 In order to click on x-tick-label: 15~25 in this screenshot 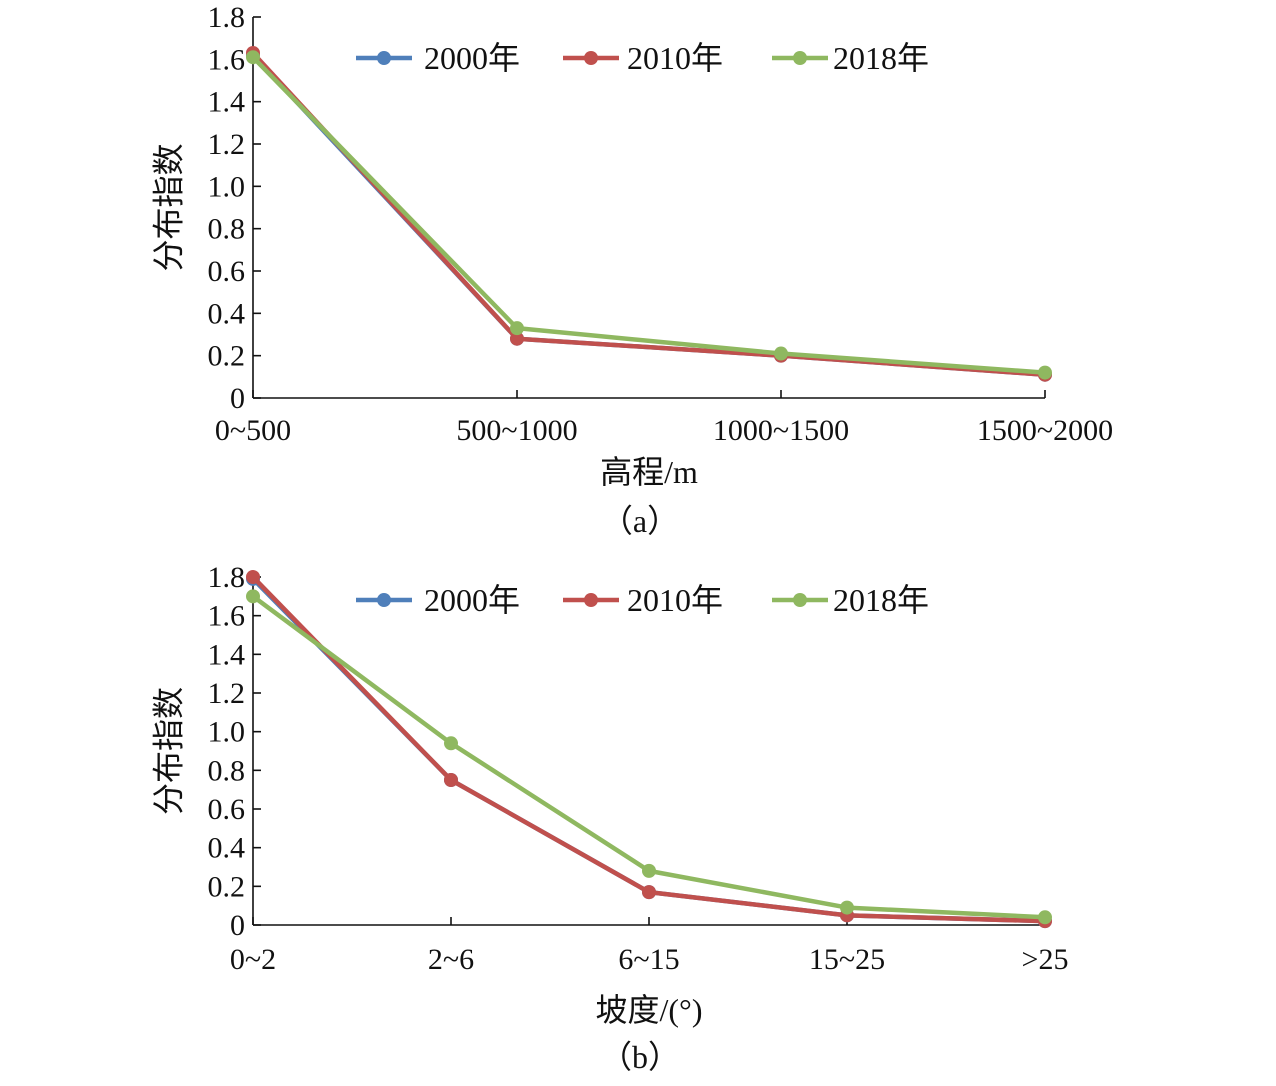, I will do `click(847, 959)`.